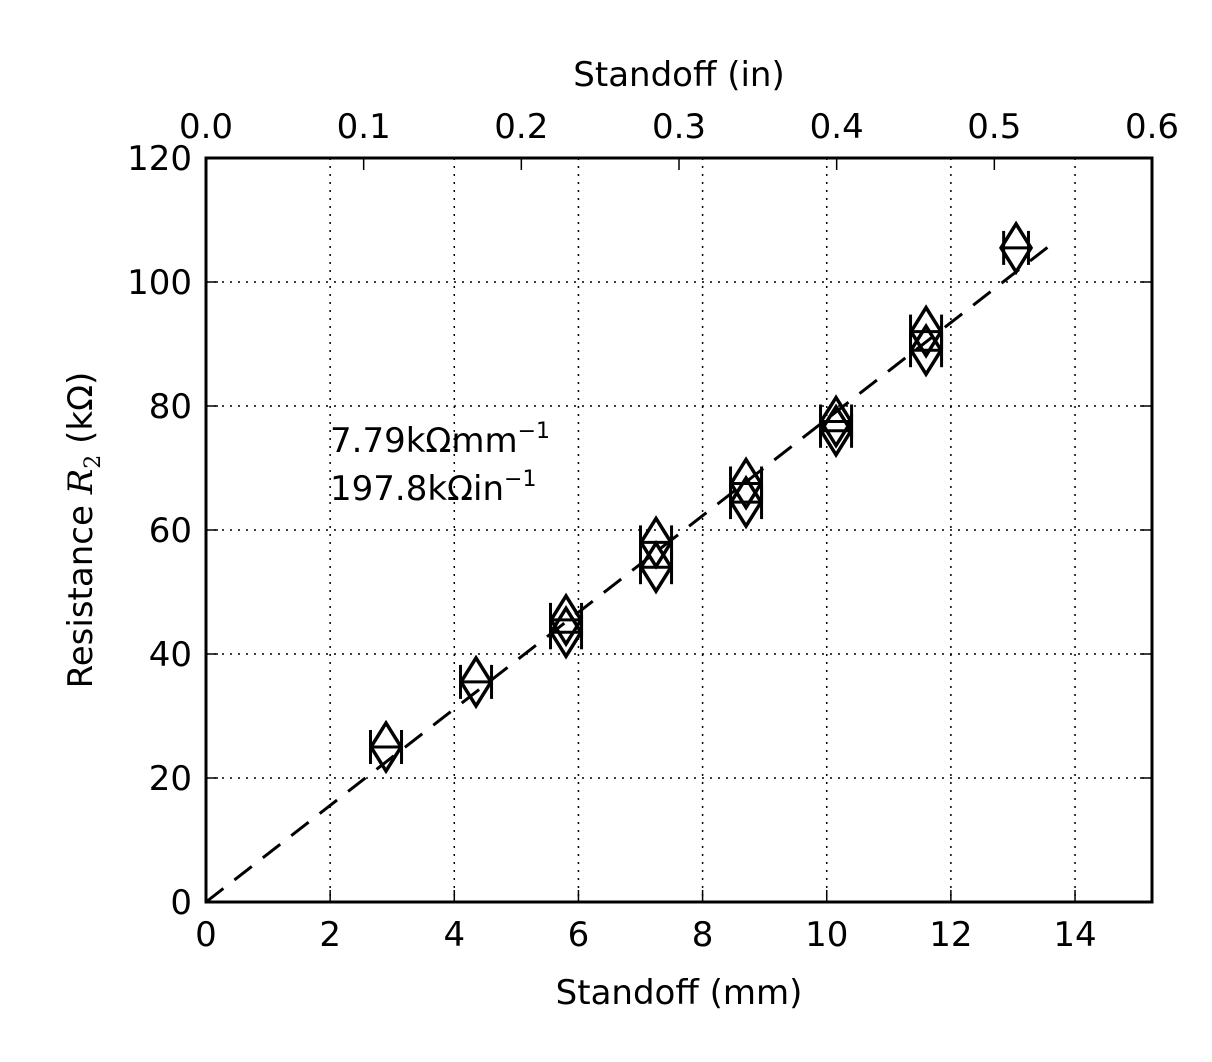 This screenshot has height=1062, width=1212. What do you see at coordinates (1152, 127) in the screenshot?
I see `x2-tick-label: 0.6` at bounding box center [1152, 127].